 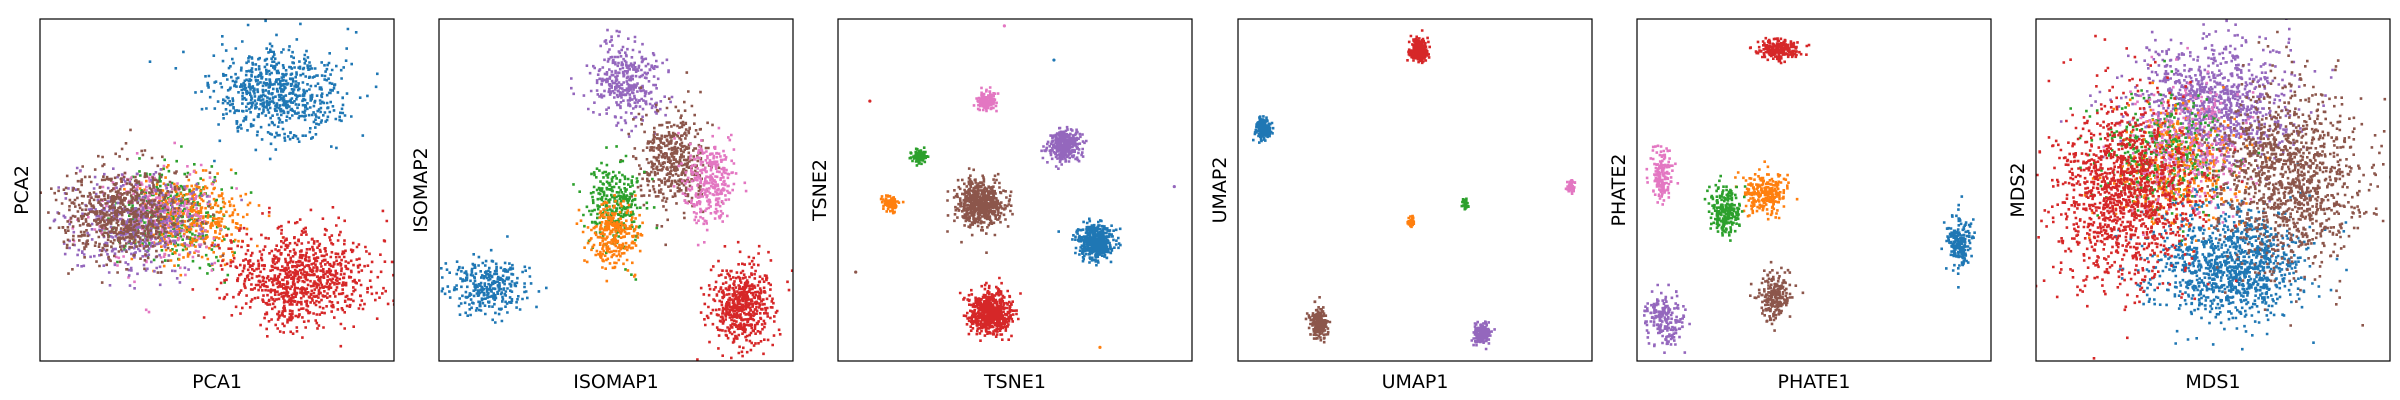 What do you see at coordinates (616, 382) in the screenshot?
I see `x-axis-label: ISOMAP1` at bounding box center [616, 382].